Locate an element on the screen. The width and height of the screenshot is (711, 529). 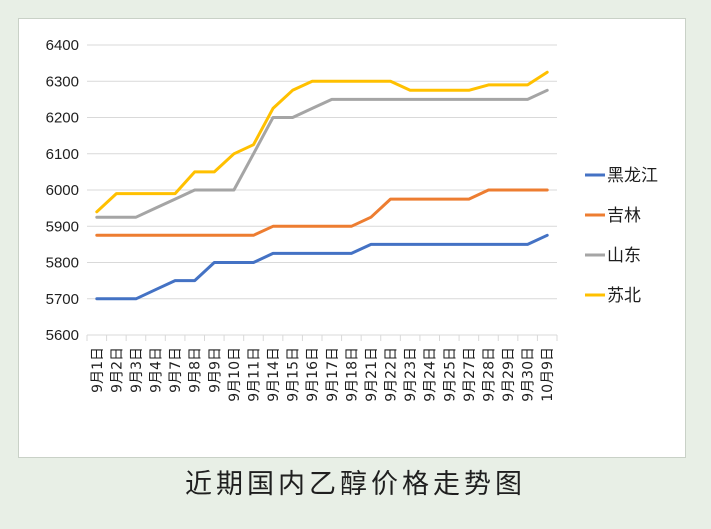
x-tick-label: 9月7日 is located at coordinates (176, 370).